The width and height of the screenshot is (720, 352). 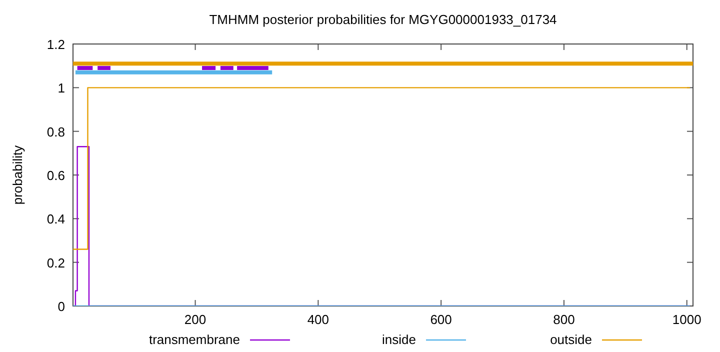 I want to click on y-tick-label: 0.6, so click(x=55, y=175).